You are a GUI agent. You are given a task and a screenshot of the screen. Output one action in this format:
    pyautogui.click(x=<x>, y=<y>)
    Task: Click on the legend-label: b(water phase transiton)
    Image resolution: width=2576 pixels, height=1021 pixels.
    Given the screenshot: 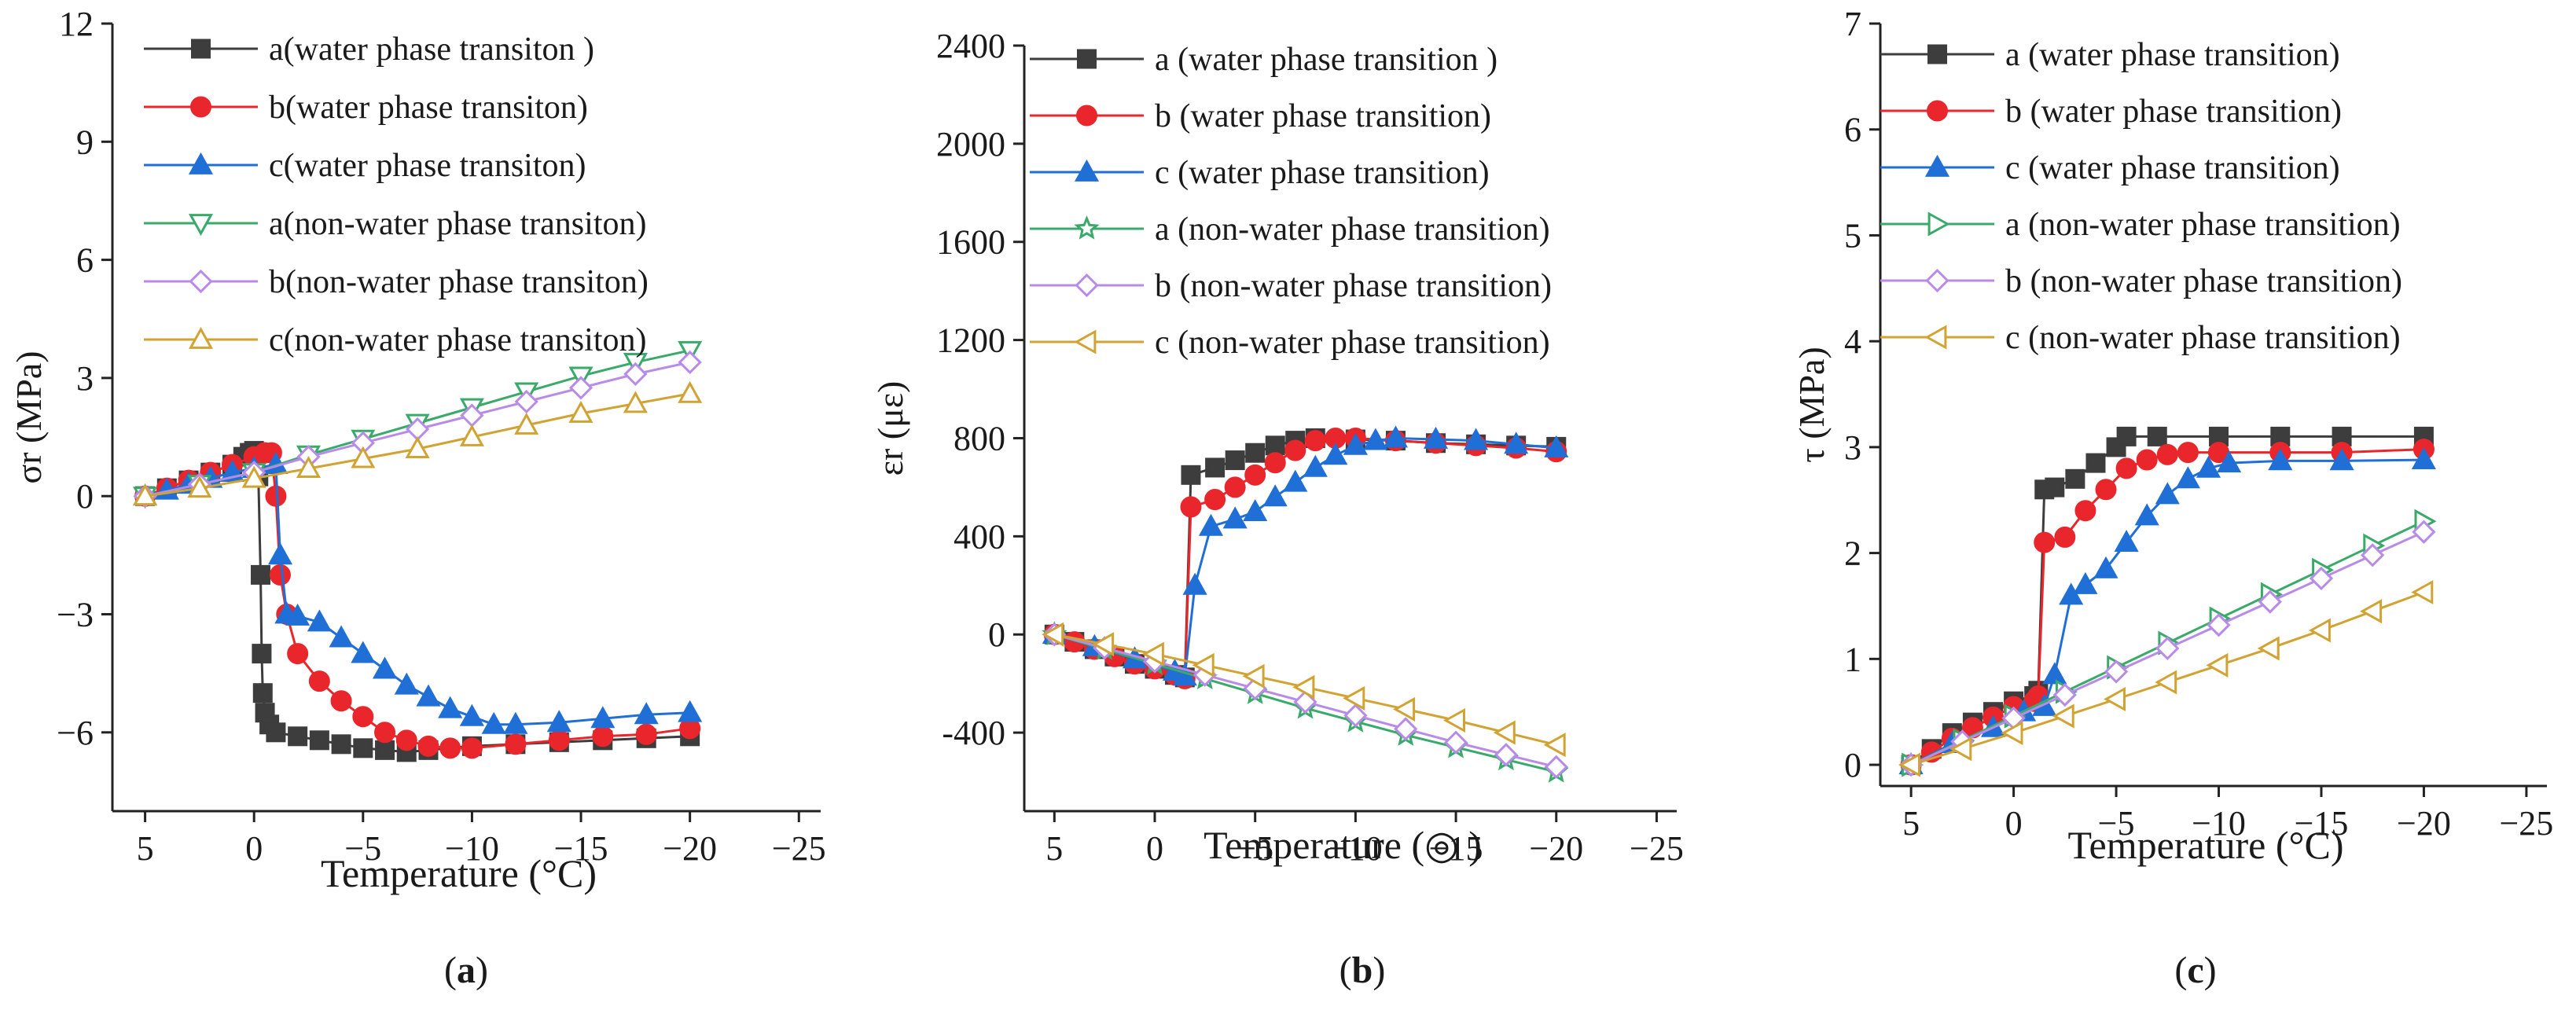 What is the action you would take?
    pyautogui.click(x=428, y=108)
    